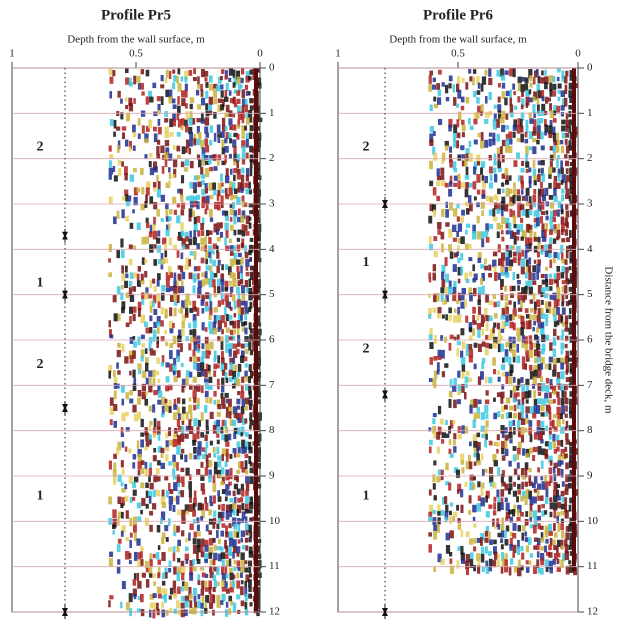 Image resolution: width=618 pixels, height=619 pixels. Describe the element at coordinates (272, 340) in the screenshot. I see `y-tick-label: 6` at that location.